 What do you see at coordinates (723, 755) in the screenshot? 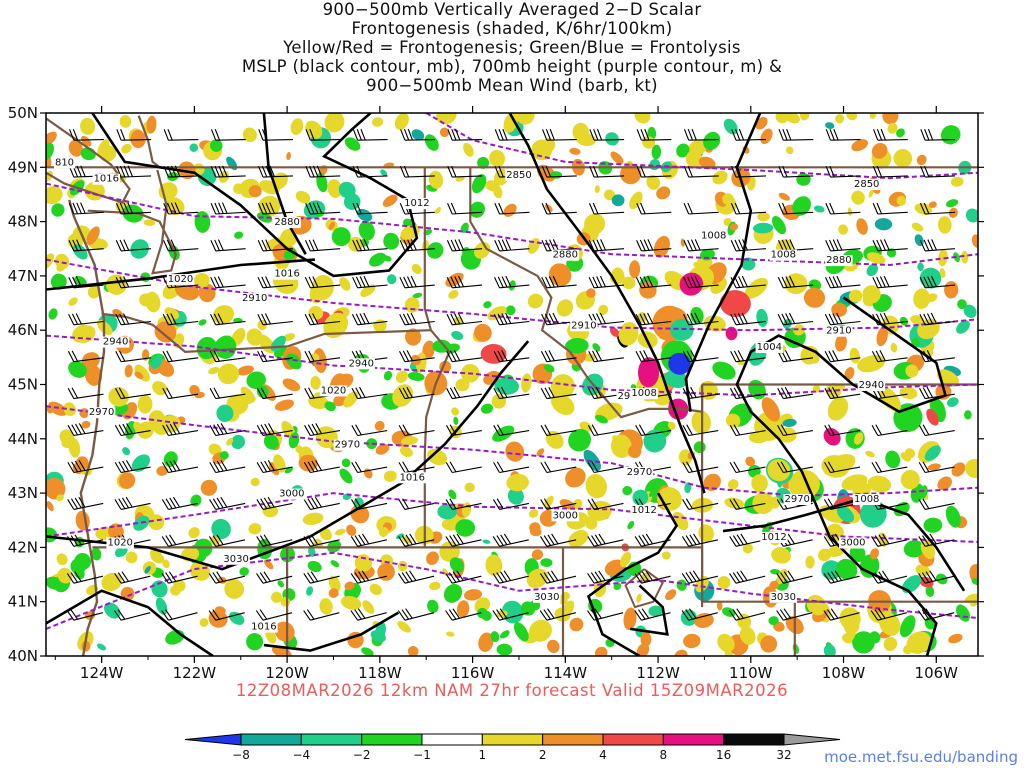
I see `colorbar-label: 16` at bounding box center [723, 755].